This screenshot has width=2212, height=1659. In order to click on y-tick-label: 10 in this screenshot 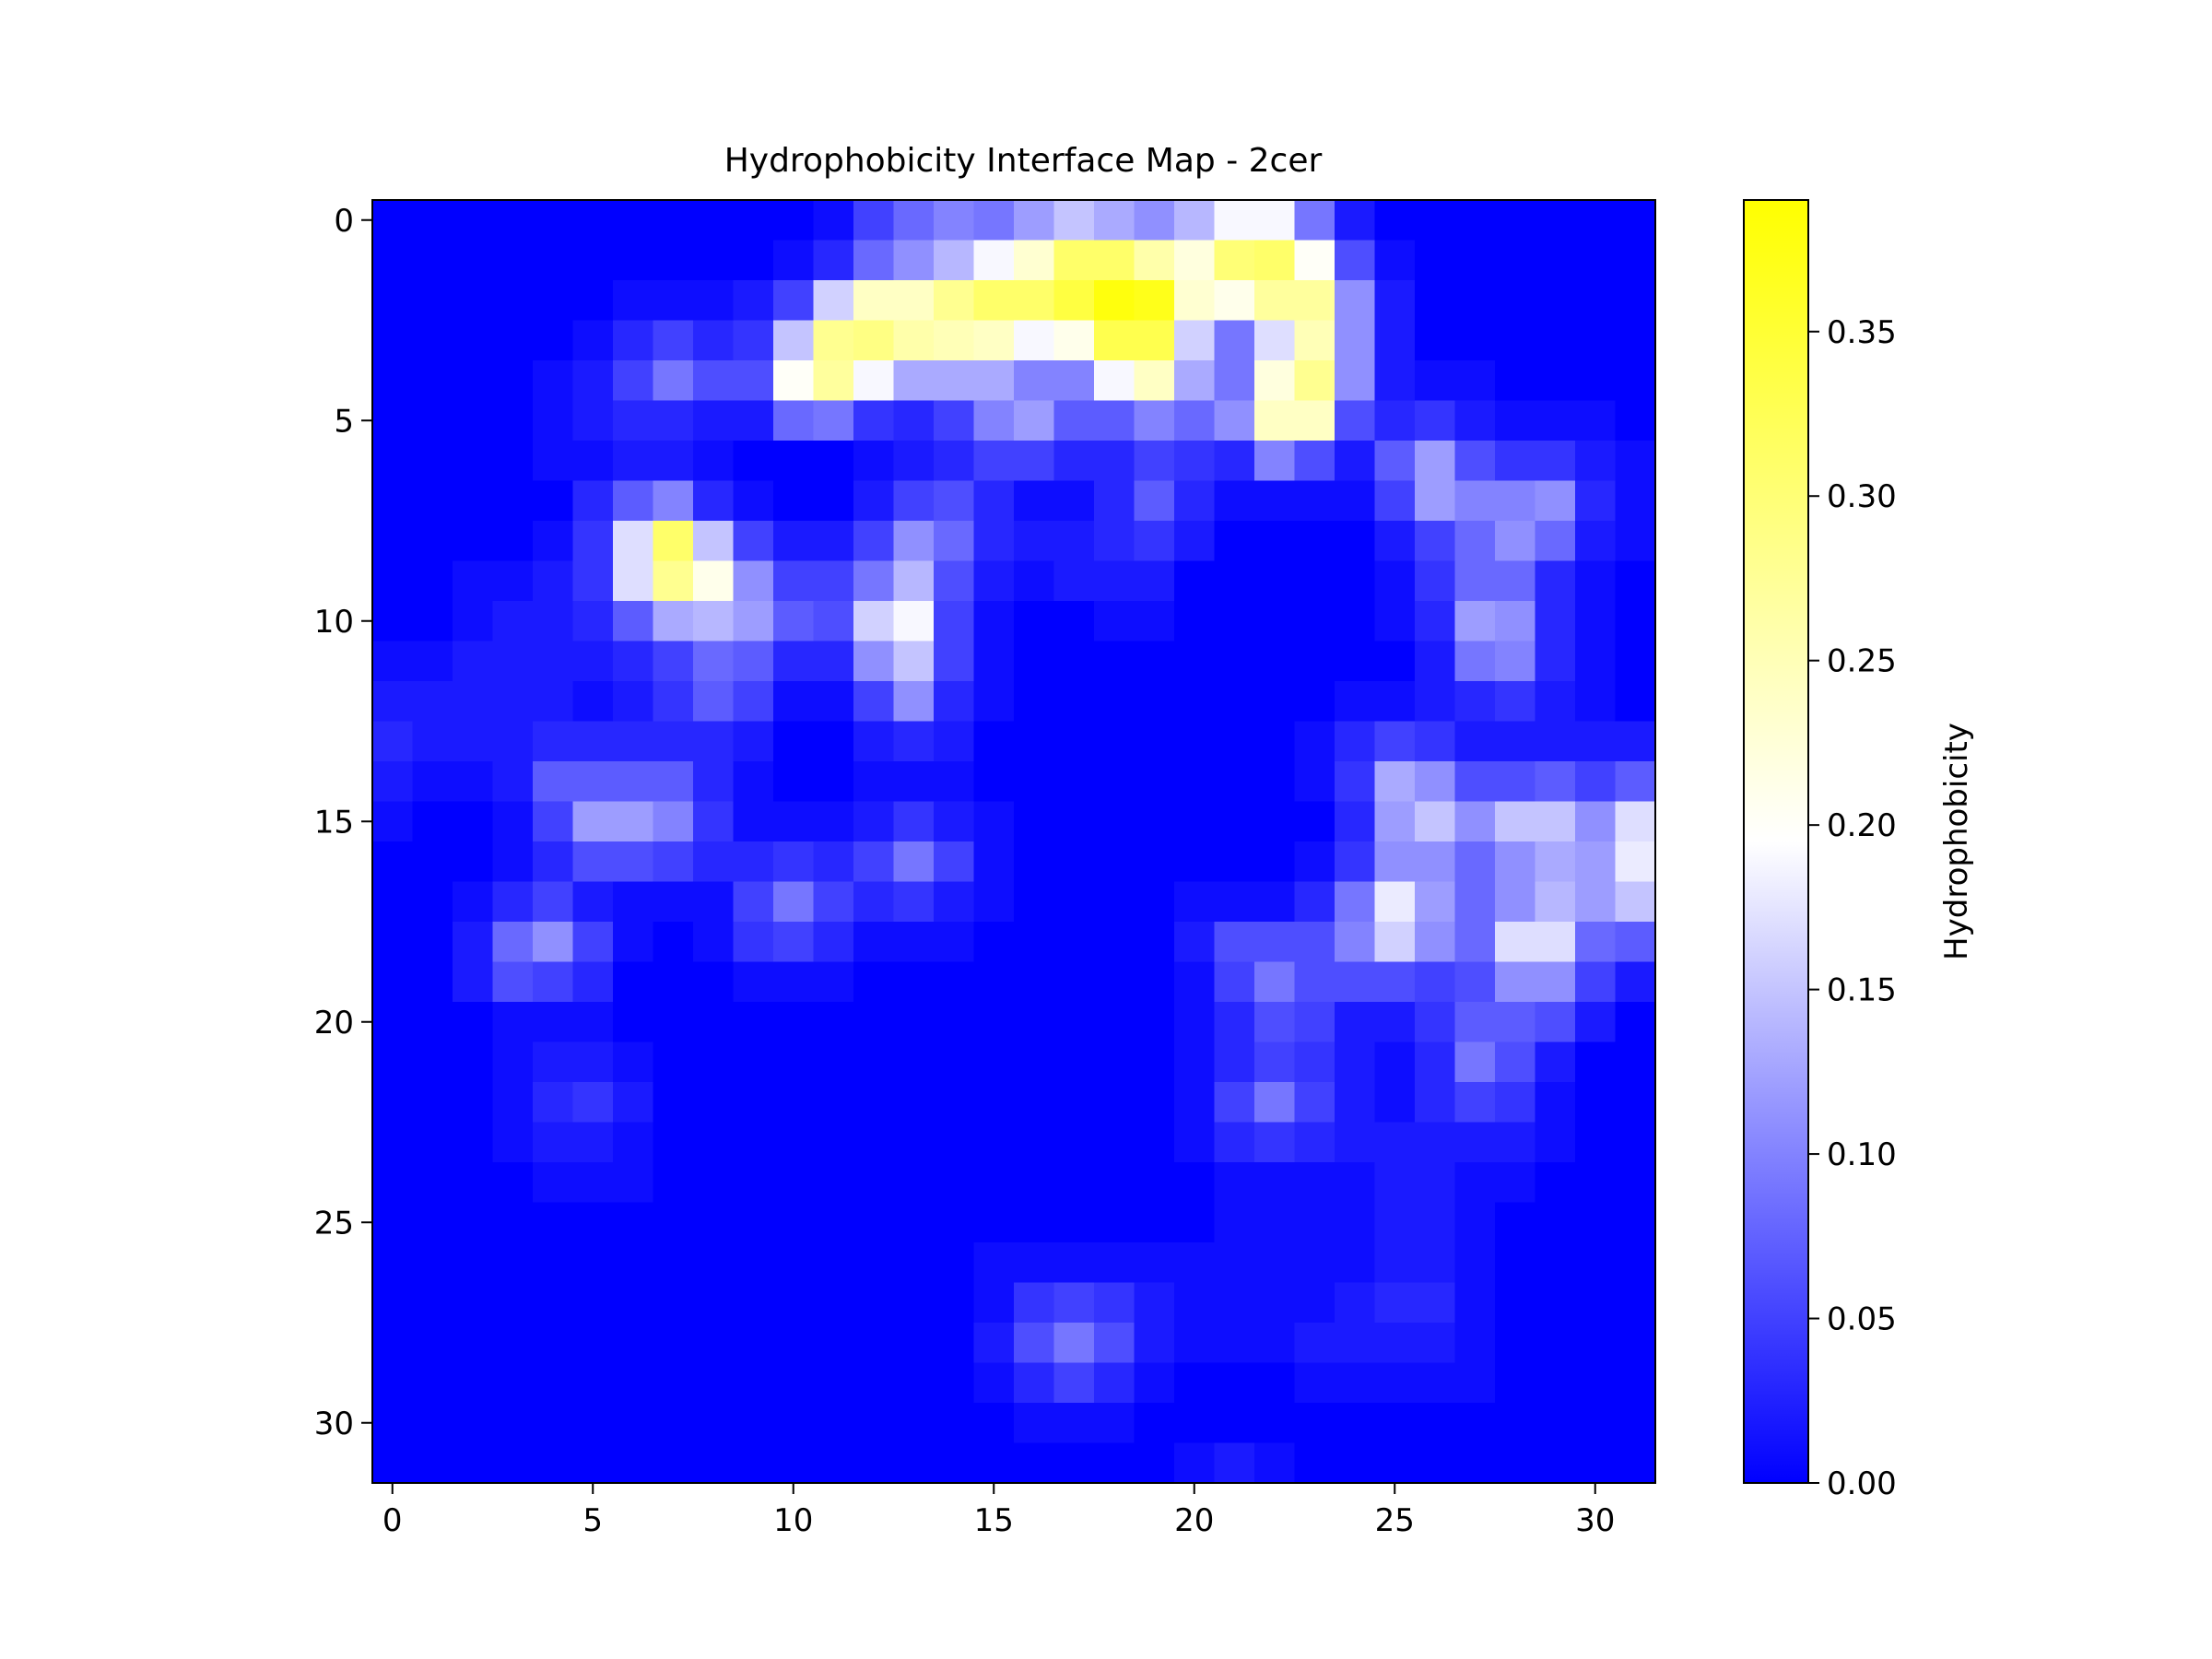, I will do `click(334, 622)`.